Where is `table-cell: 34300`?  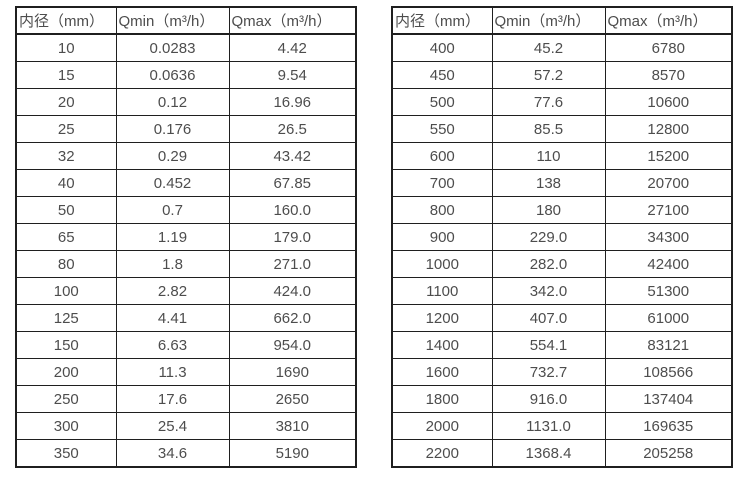 table-cell: 34300 is located at coordinates (668, 237).